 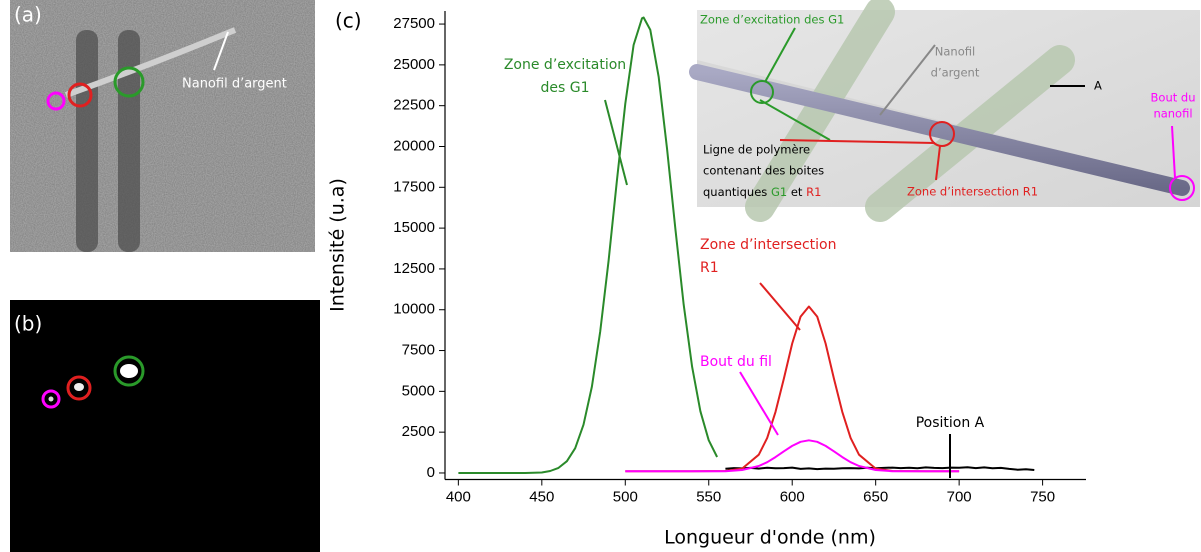 I want to click on x-tick-label: 750, so click(x=1042, y=496).